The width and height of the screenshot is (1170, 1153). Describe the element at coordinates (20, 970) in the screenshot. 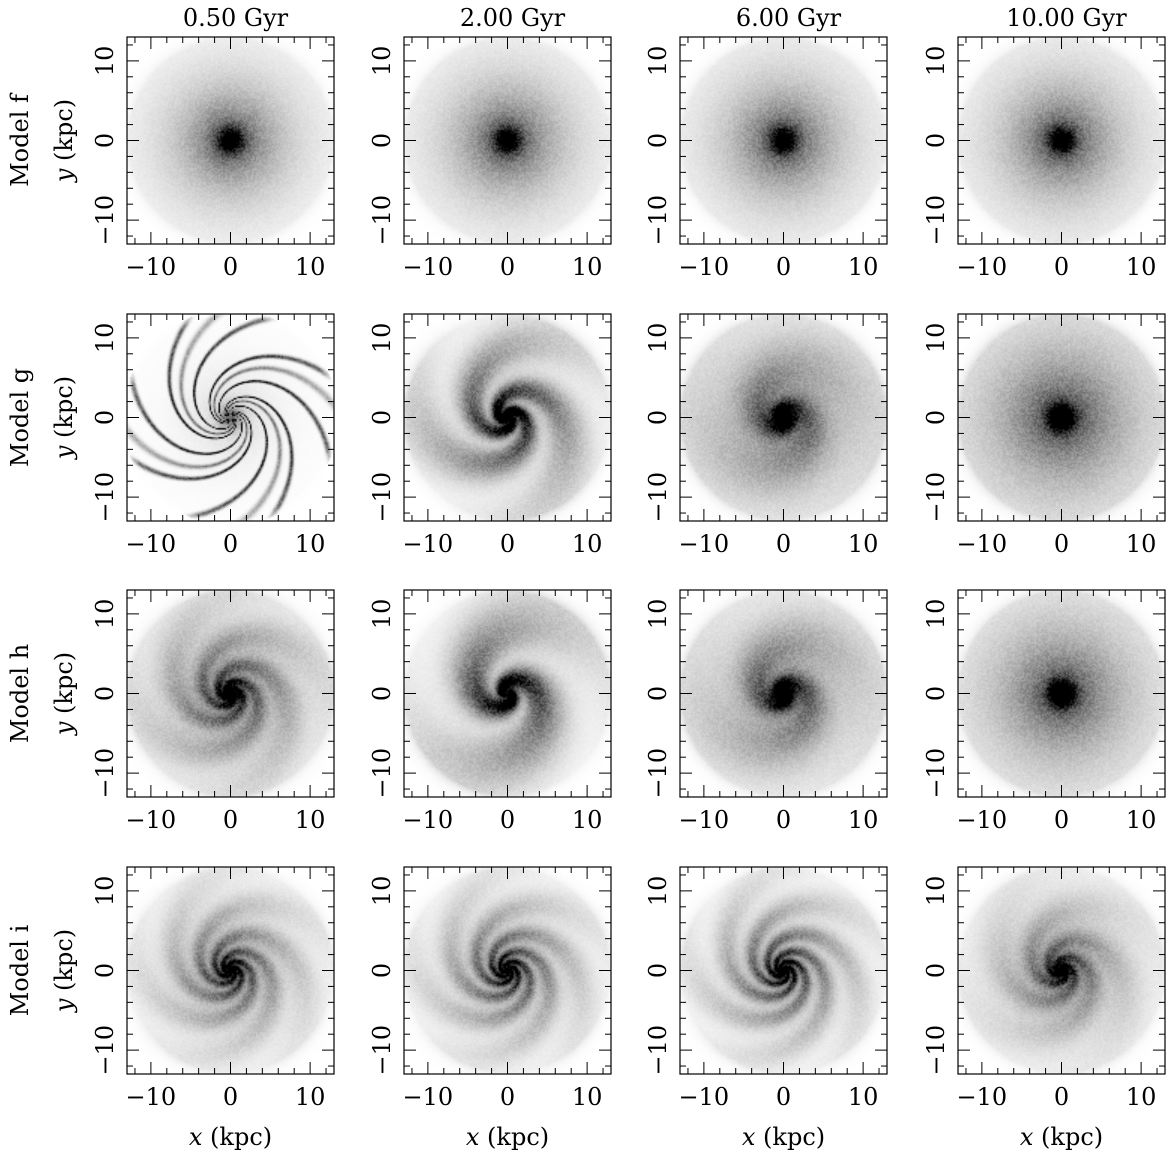

I see `row-label: Model i` at that location.